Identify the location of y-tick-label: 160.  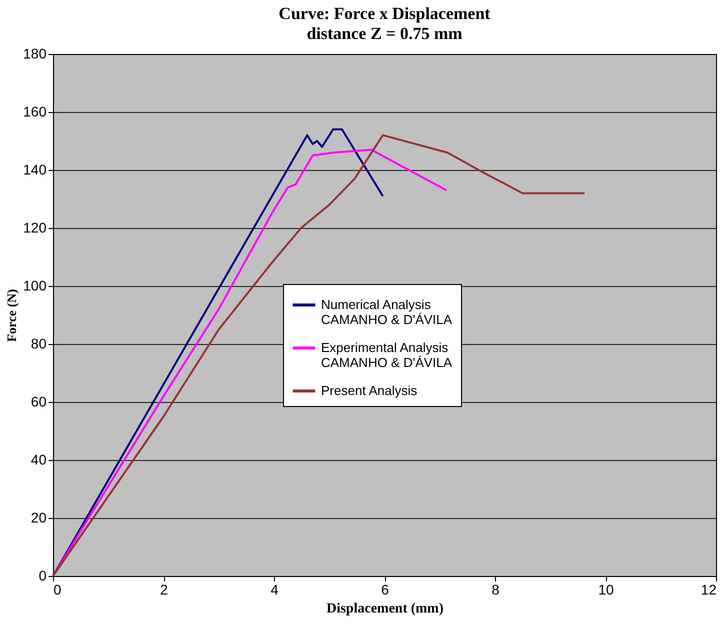
(35, 112).